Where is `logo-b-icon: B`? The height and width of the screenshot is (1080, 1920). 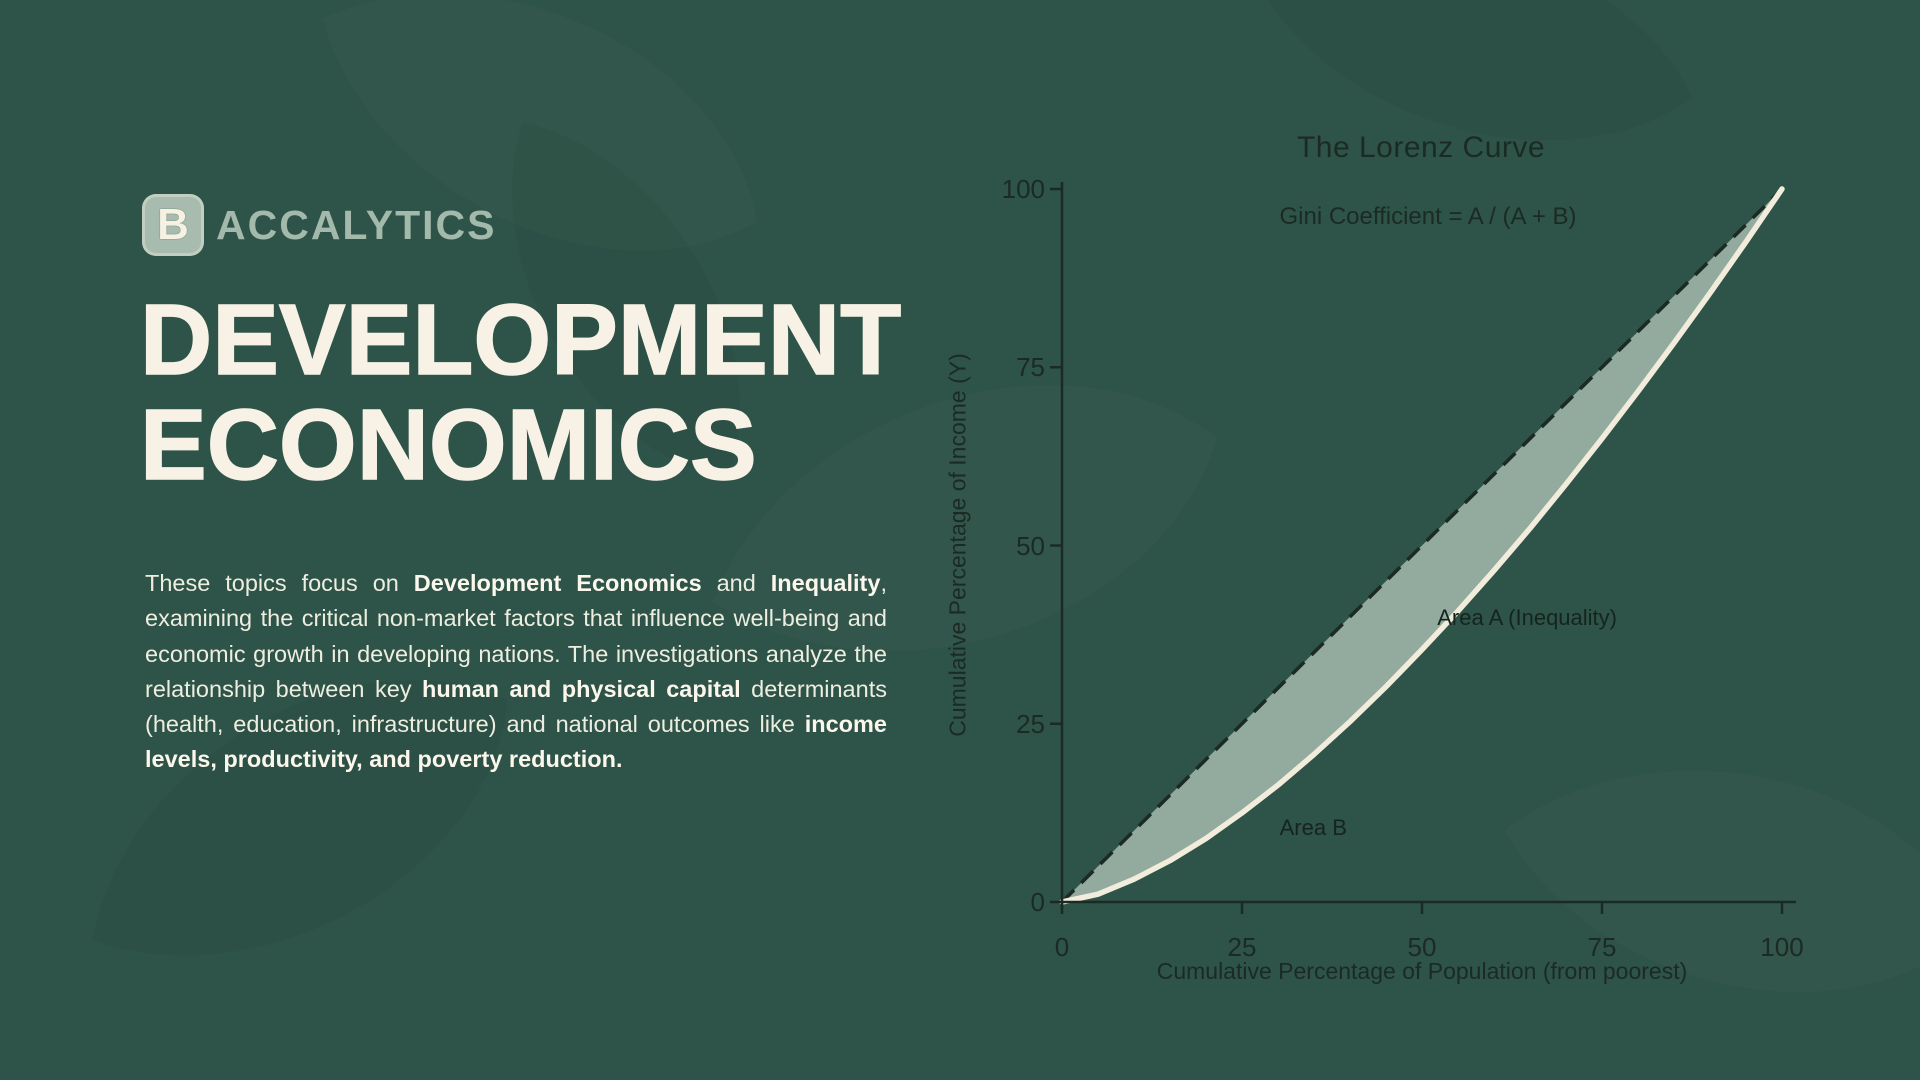 logo-b-icon: B is located at coordinates (173, 225).